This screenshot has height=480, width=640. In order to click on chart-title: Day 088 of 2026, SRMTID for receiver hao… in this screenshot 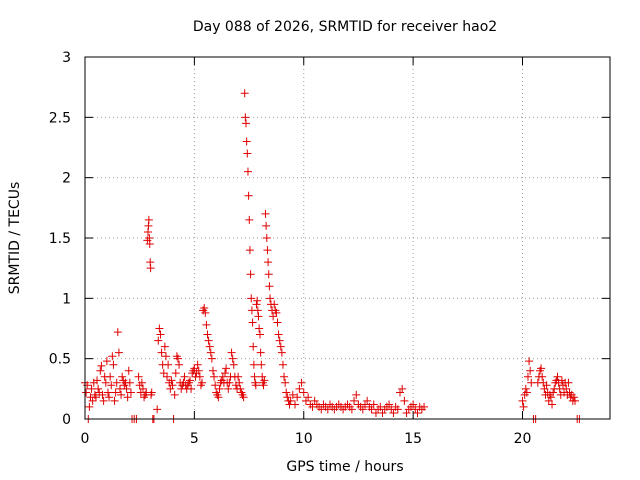, I will do `click(345, 27)`.